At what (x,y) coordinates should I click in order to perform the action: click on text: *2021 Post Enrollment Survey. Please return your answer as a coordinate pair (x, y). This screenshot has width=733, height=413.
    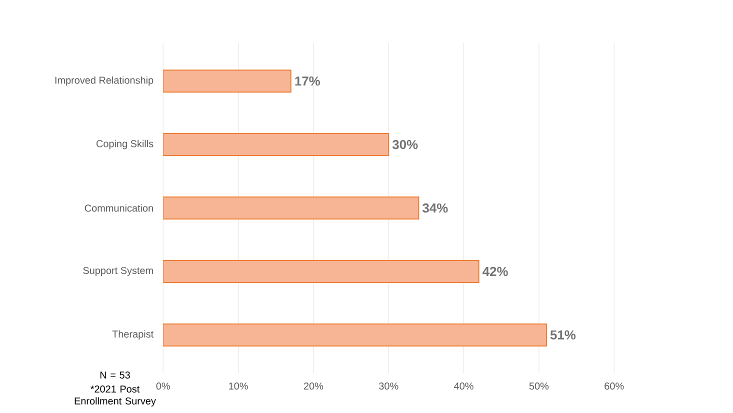
    Looking at the image, I should click on (115, 396).